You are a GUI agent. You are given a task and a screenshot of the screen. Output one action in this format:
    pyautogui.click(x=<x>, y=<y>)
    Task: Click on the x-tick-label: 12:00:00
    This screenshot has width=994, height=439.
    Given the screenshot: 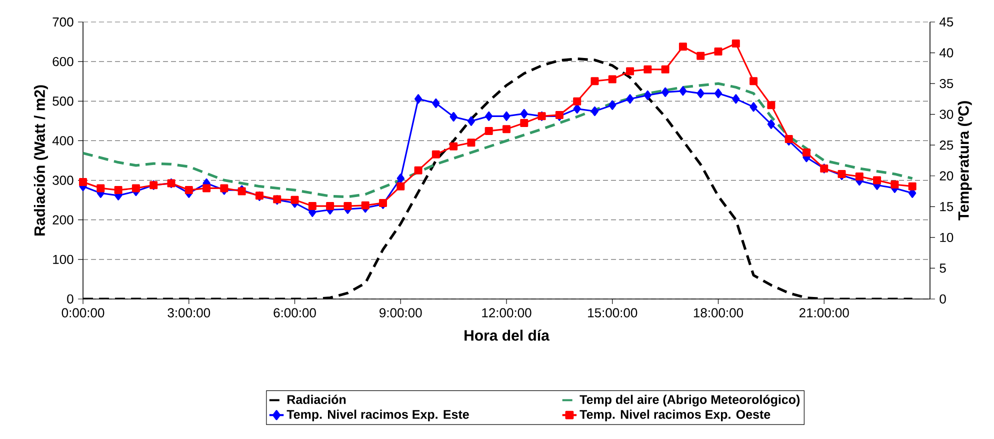 What is the action you would take?
    pyautogui.click(x=507, y=313)
    